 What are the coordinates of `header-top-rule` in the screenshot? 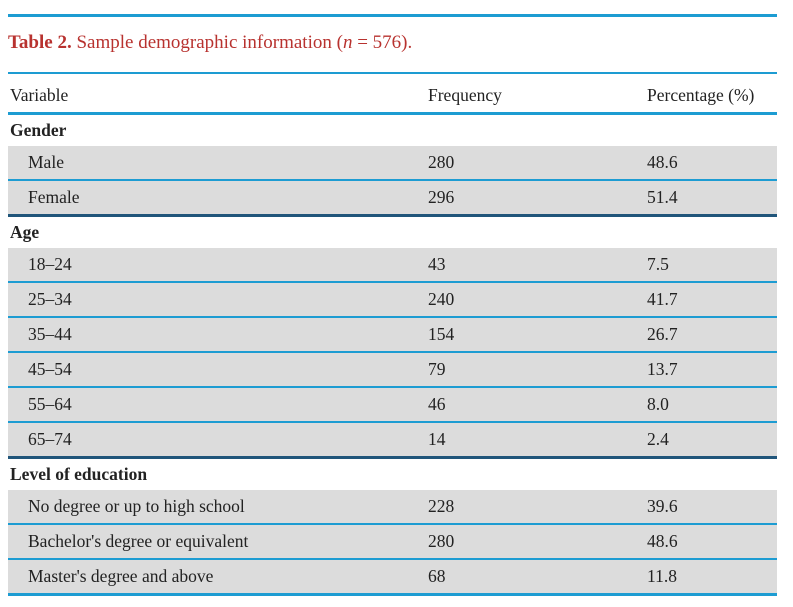 It's located at (392, 73).